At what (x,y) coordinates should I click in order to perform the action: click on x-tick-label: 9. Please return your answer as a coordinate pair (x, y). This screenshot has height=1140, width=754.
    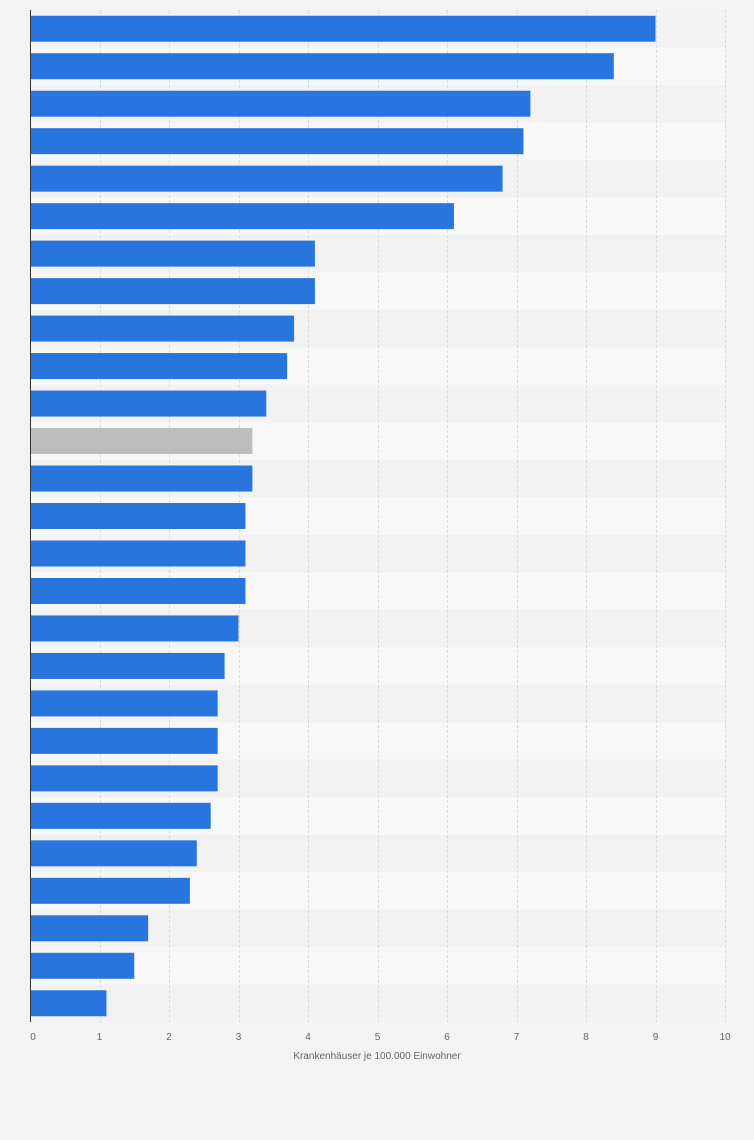
    Looking at the image, I should click on (656, 1037).